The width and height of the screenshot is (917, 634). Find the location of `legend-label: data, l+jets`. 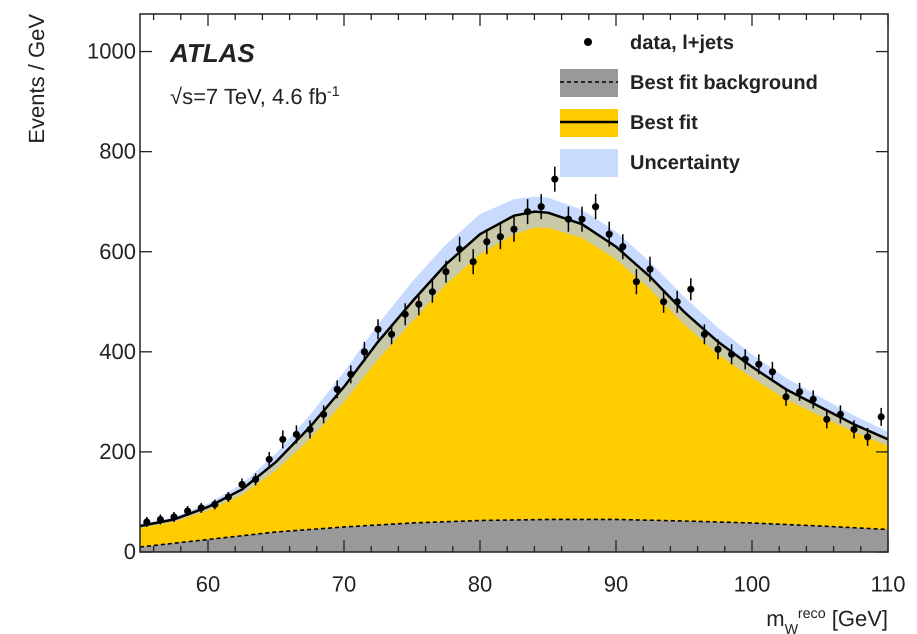

legend-label: data, l+jets is located at coordinates (682, 43).